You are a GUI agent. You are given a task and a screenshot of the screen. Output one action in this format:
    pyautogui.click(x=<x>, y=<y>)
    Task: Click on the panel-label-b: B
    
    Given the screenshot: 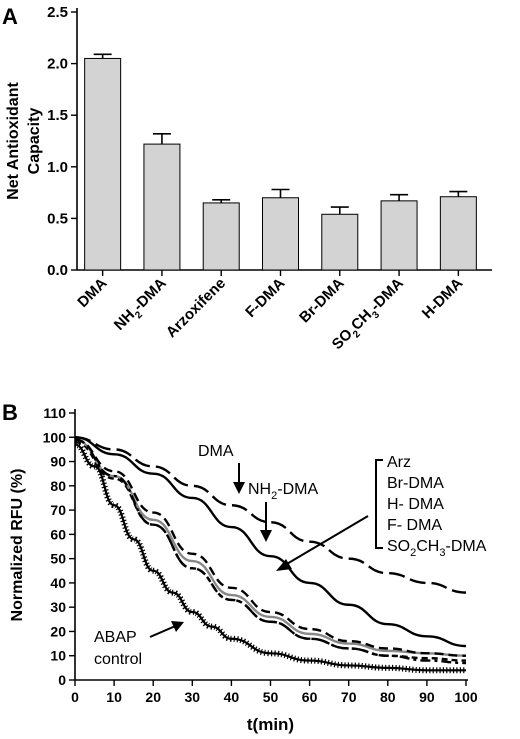 What is the action you would take?
    pyautogui.click(x=10, y=412)
    